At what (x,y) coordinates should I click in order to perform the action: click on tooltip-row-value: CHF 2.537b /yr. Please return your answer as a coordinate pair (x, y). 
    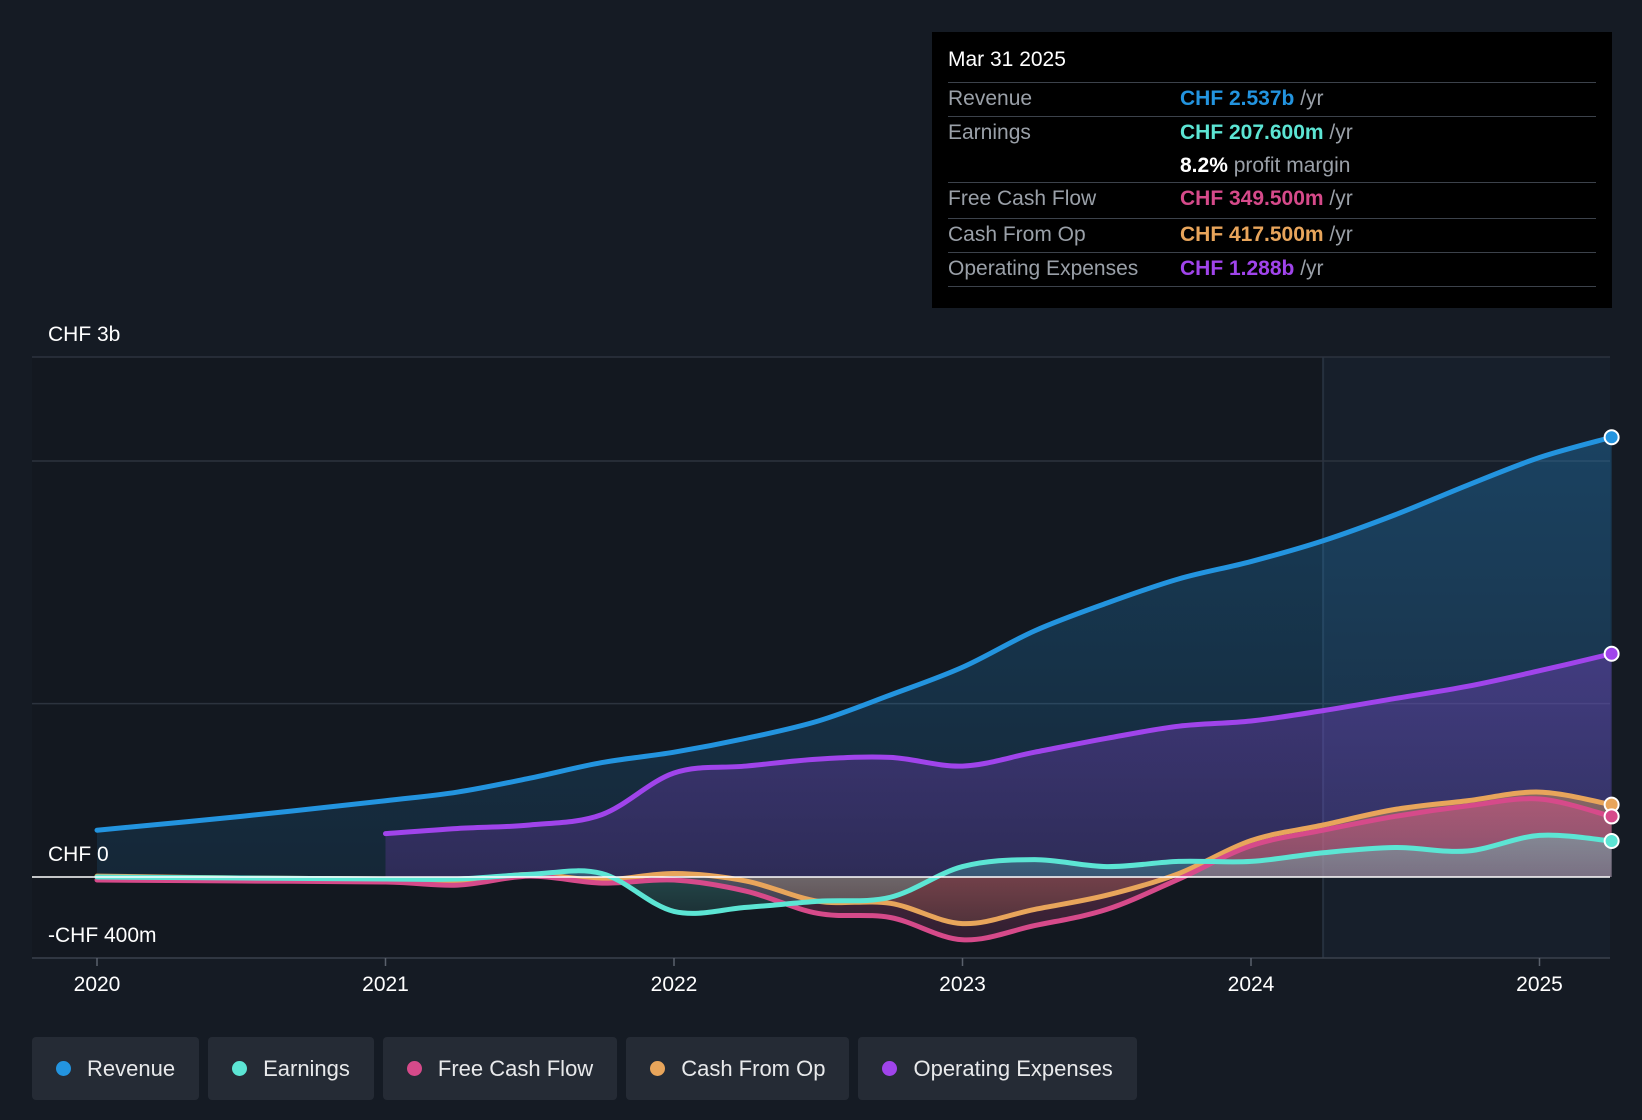
    Looking at the image, I should click on (1252, 99).